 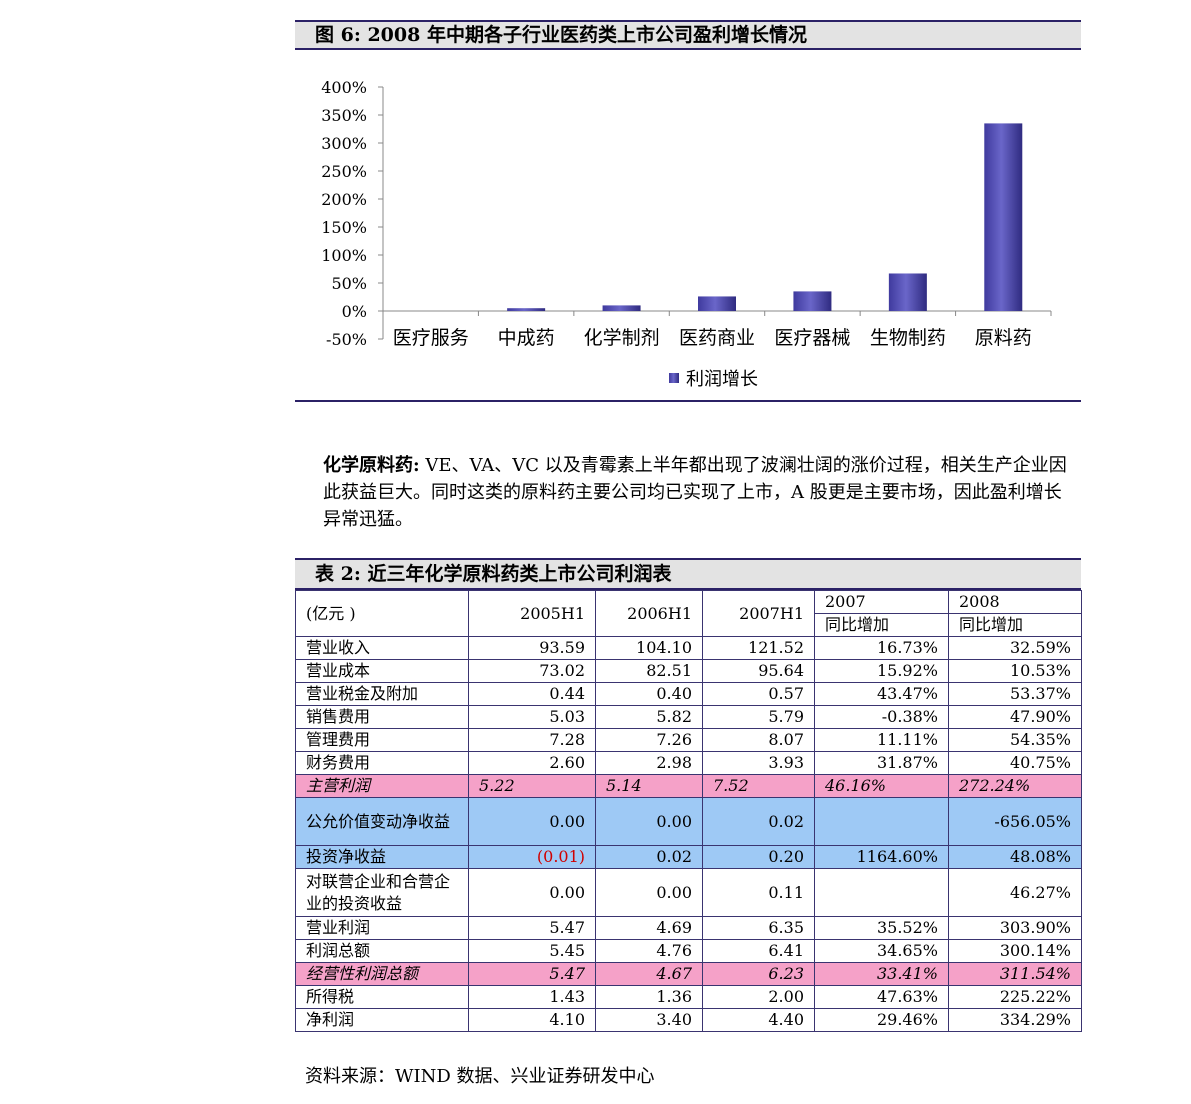 I want to click on sub-yoy-2007: 同比增加, so click(x=881, y=625).